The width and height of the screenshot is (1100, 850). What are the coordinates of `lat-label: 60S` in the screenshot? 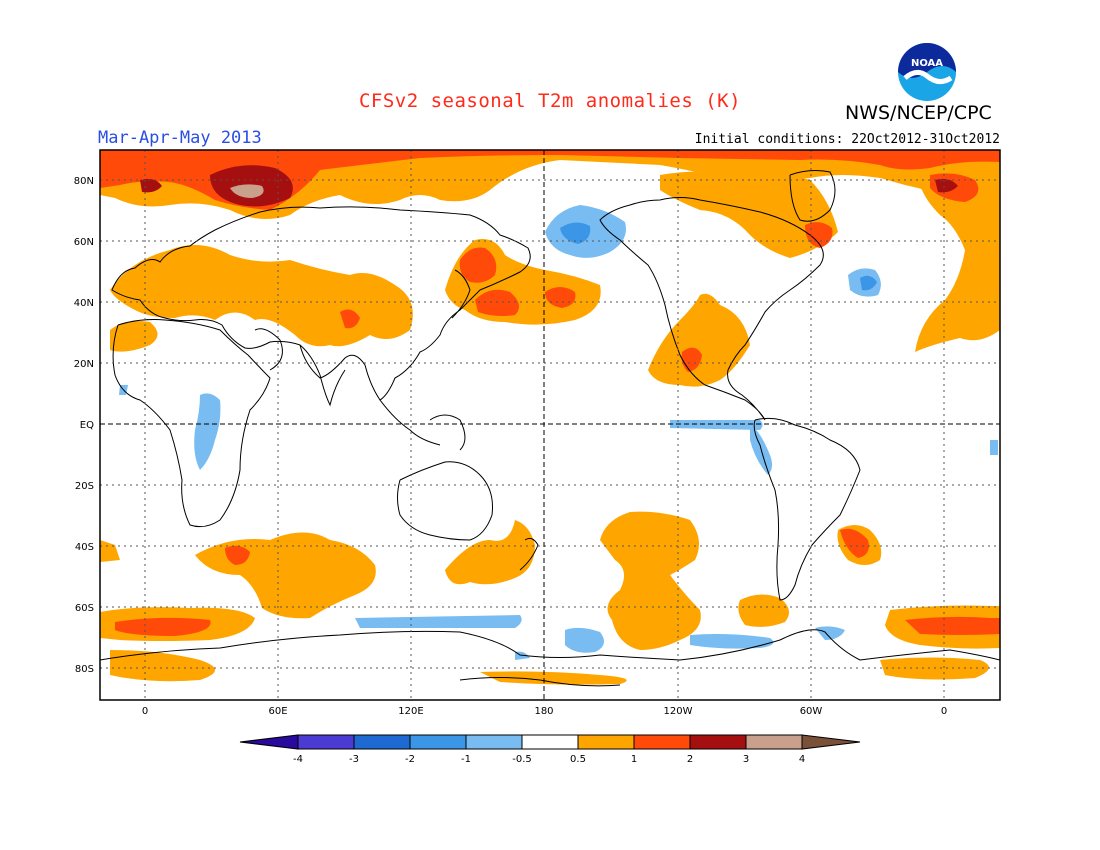 It's located at (84, 608).